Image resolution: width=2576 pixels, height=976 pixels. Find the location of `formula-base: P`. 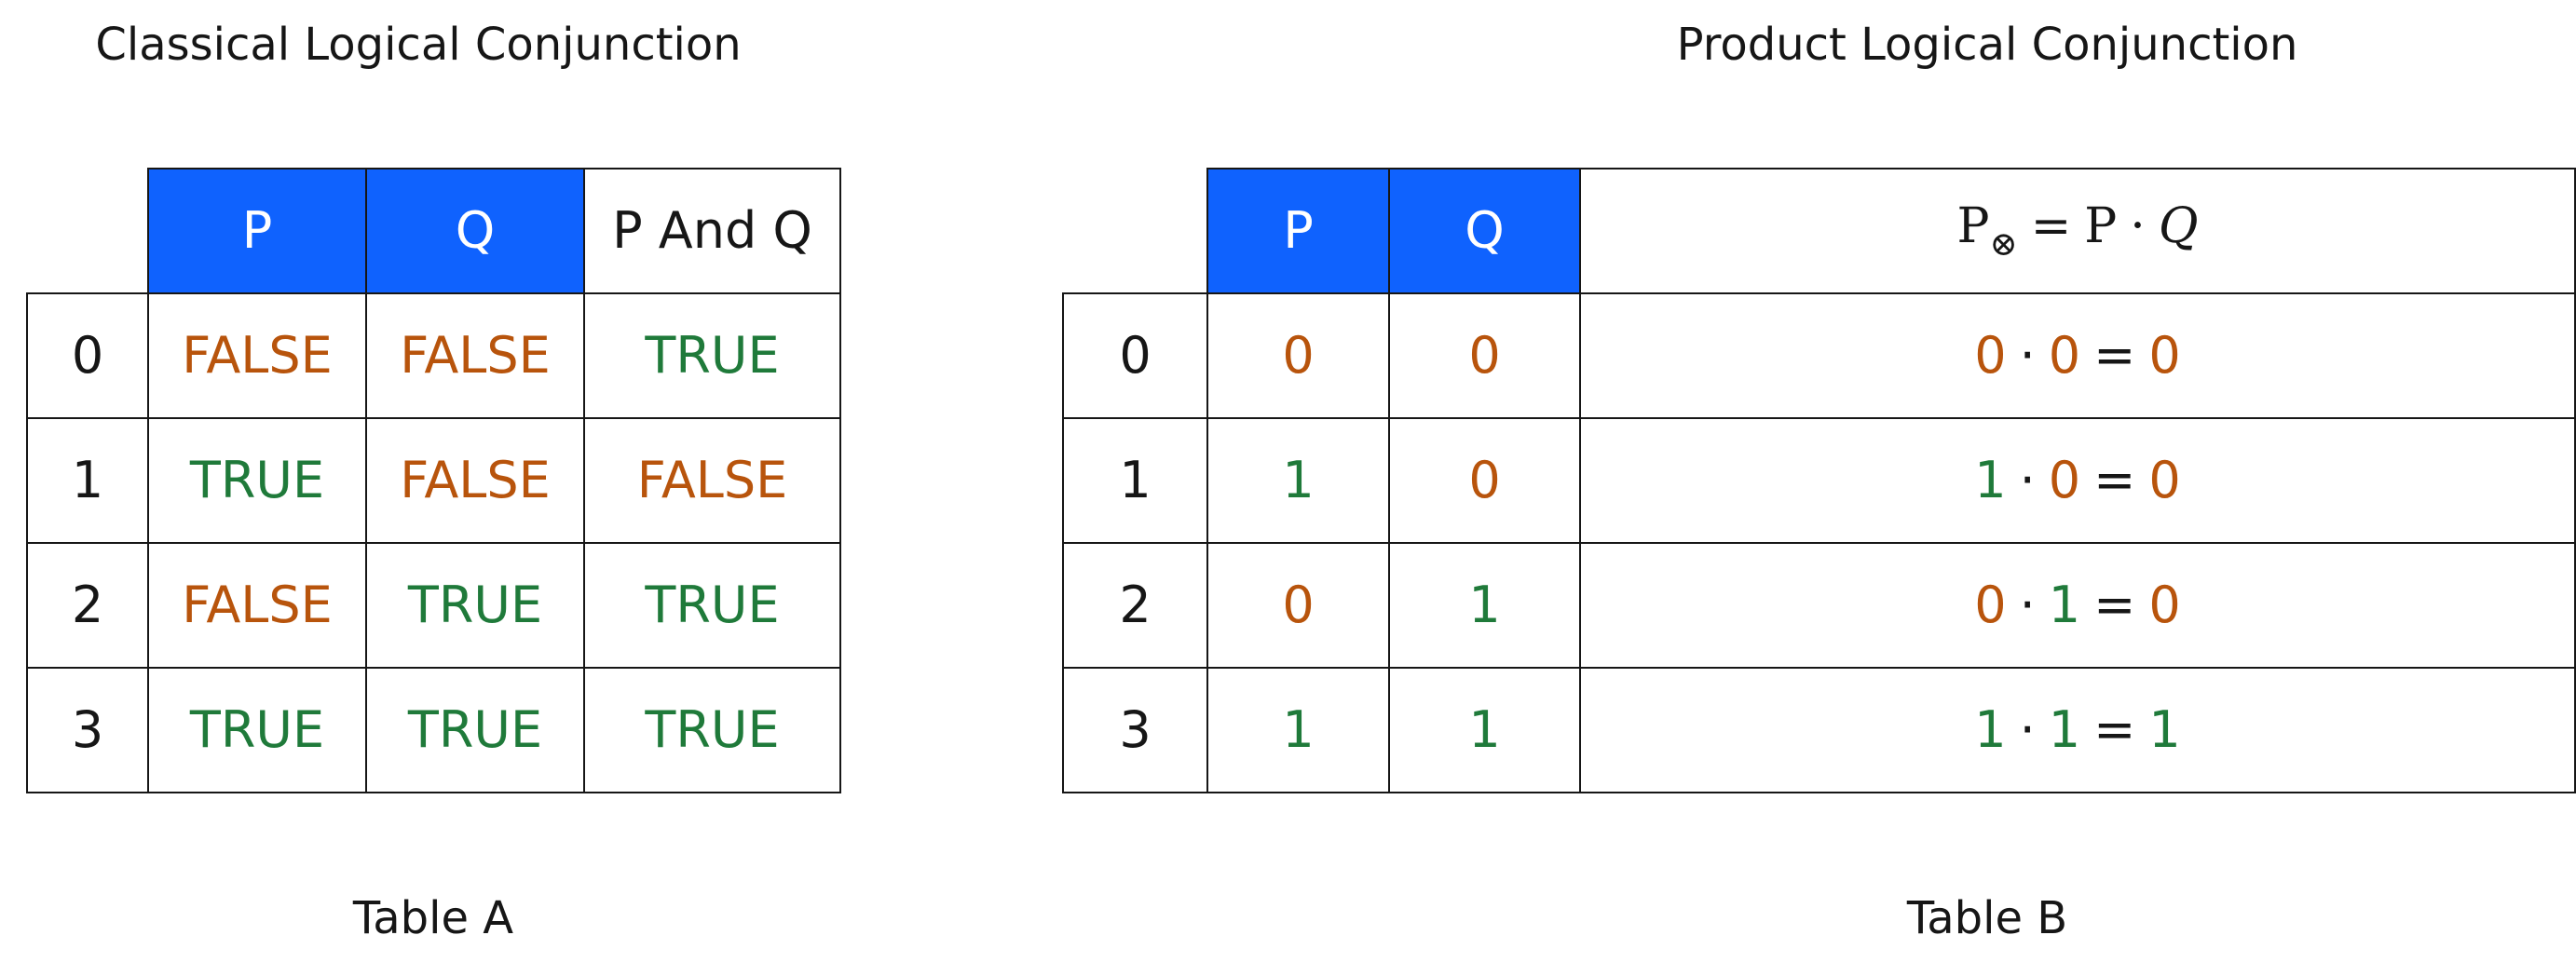

formula-base: P is located at coordinates (1973, 226).